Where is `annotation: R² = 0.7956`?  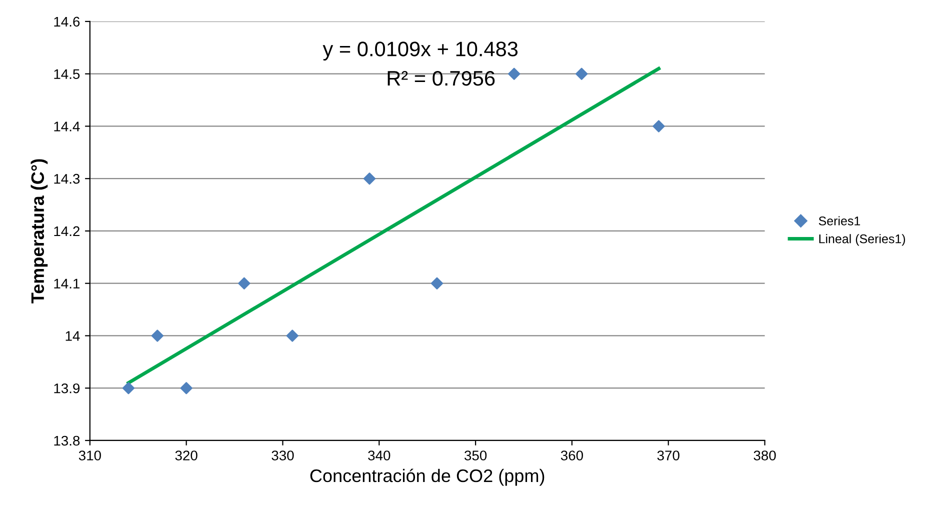 annotation: R² = 0.7956 is located at coordinates (441, 78).